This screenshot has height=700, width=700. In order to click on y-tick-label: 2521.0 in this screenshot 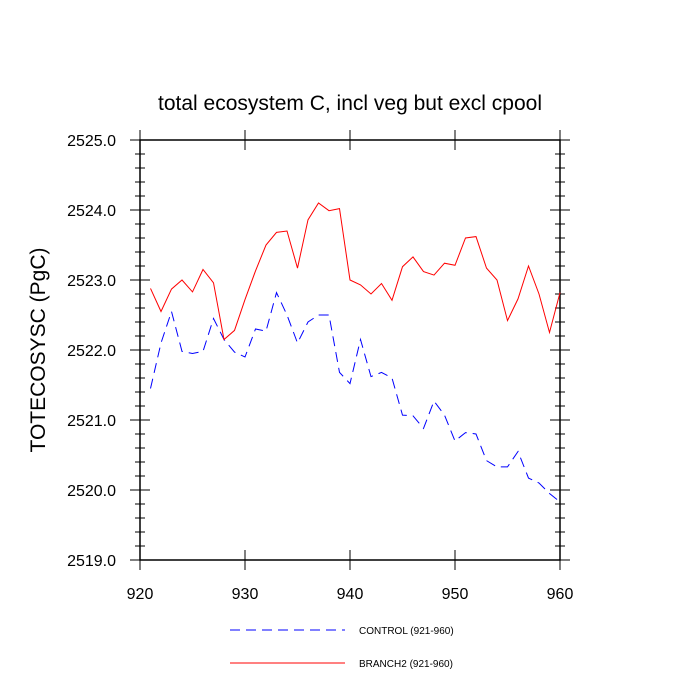, I will do `click(91, 421)`.